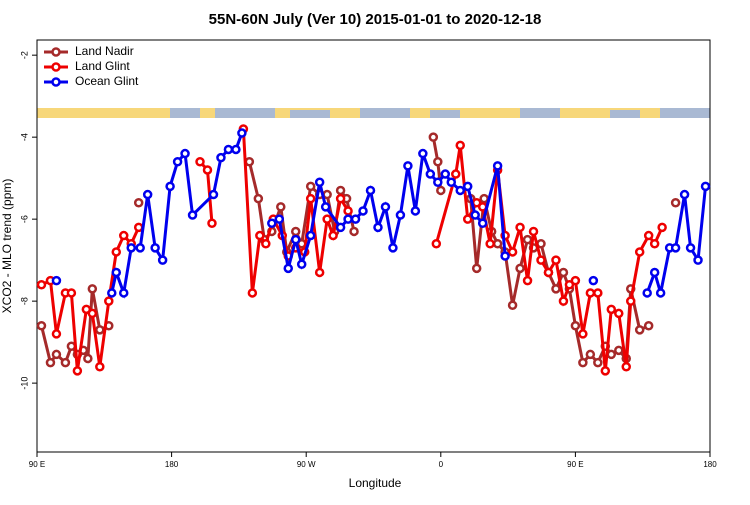 Image resolution: width=750 pixels, height=505 pixels. I want to click on y-tick-label: -2, so click(24, 55).